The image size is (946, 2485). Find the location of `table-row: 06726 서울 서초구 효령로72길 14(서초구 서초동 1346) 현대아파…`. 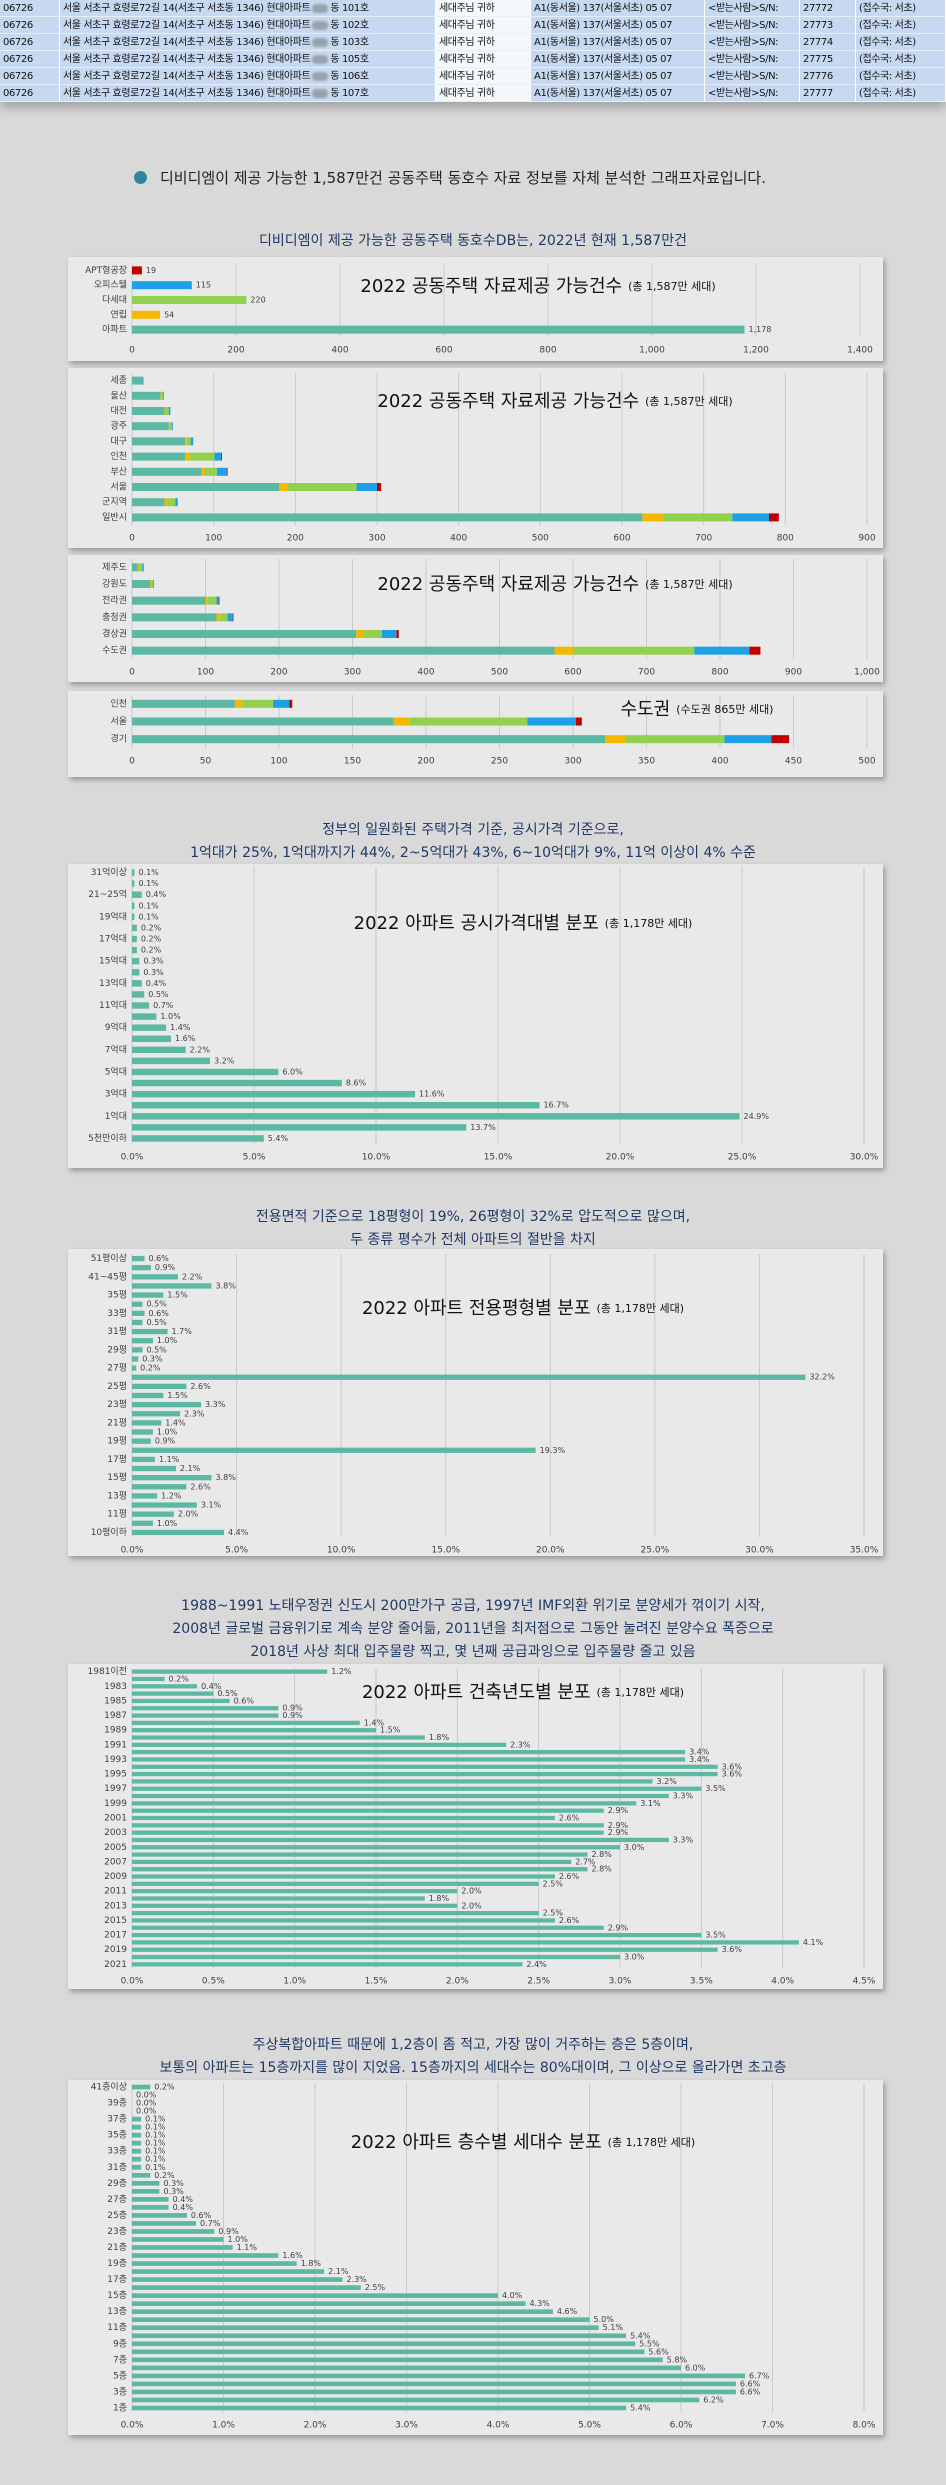

table-row: 06726 서울 서초구 효령로72길 14(서초구 서초동 1346) 현대아파… is located at coordinates (473, 76).